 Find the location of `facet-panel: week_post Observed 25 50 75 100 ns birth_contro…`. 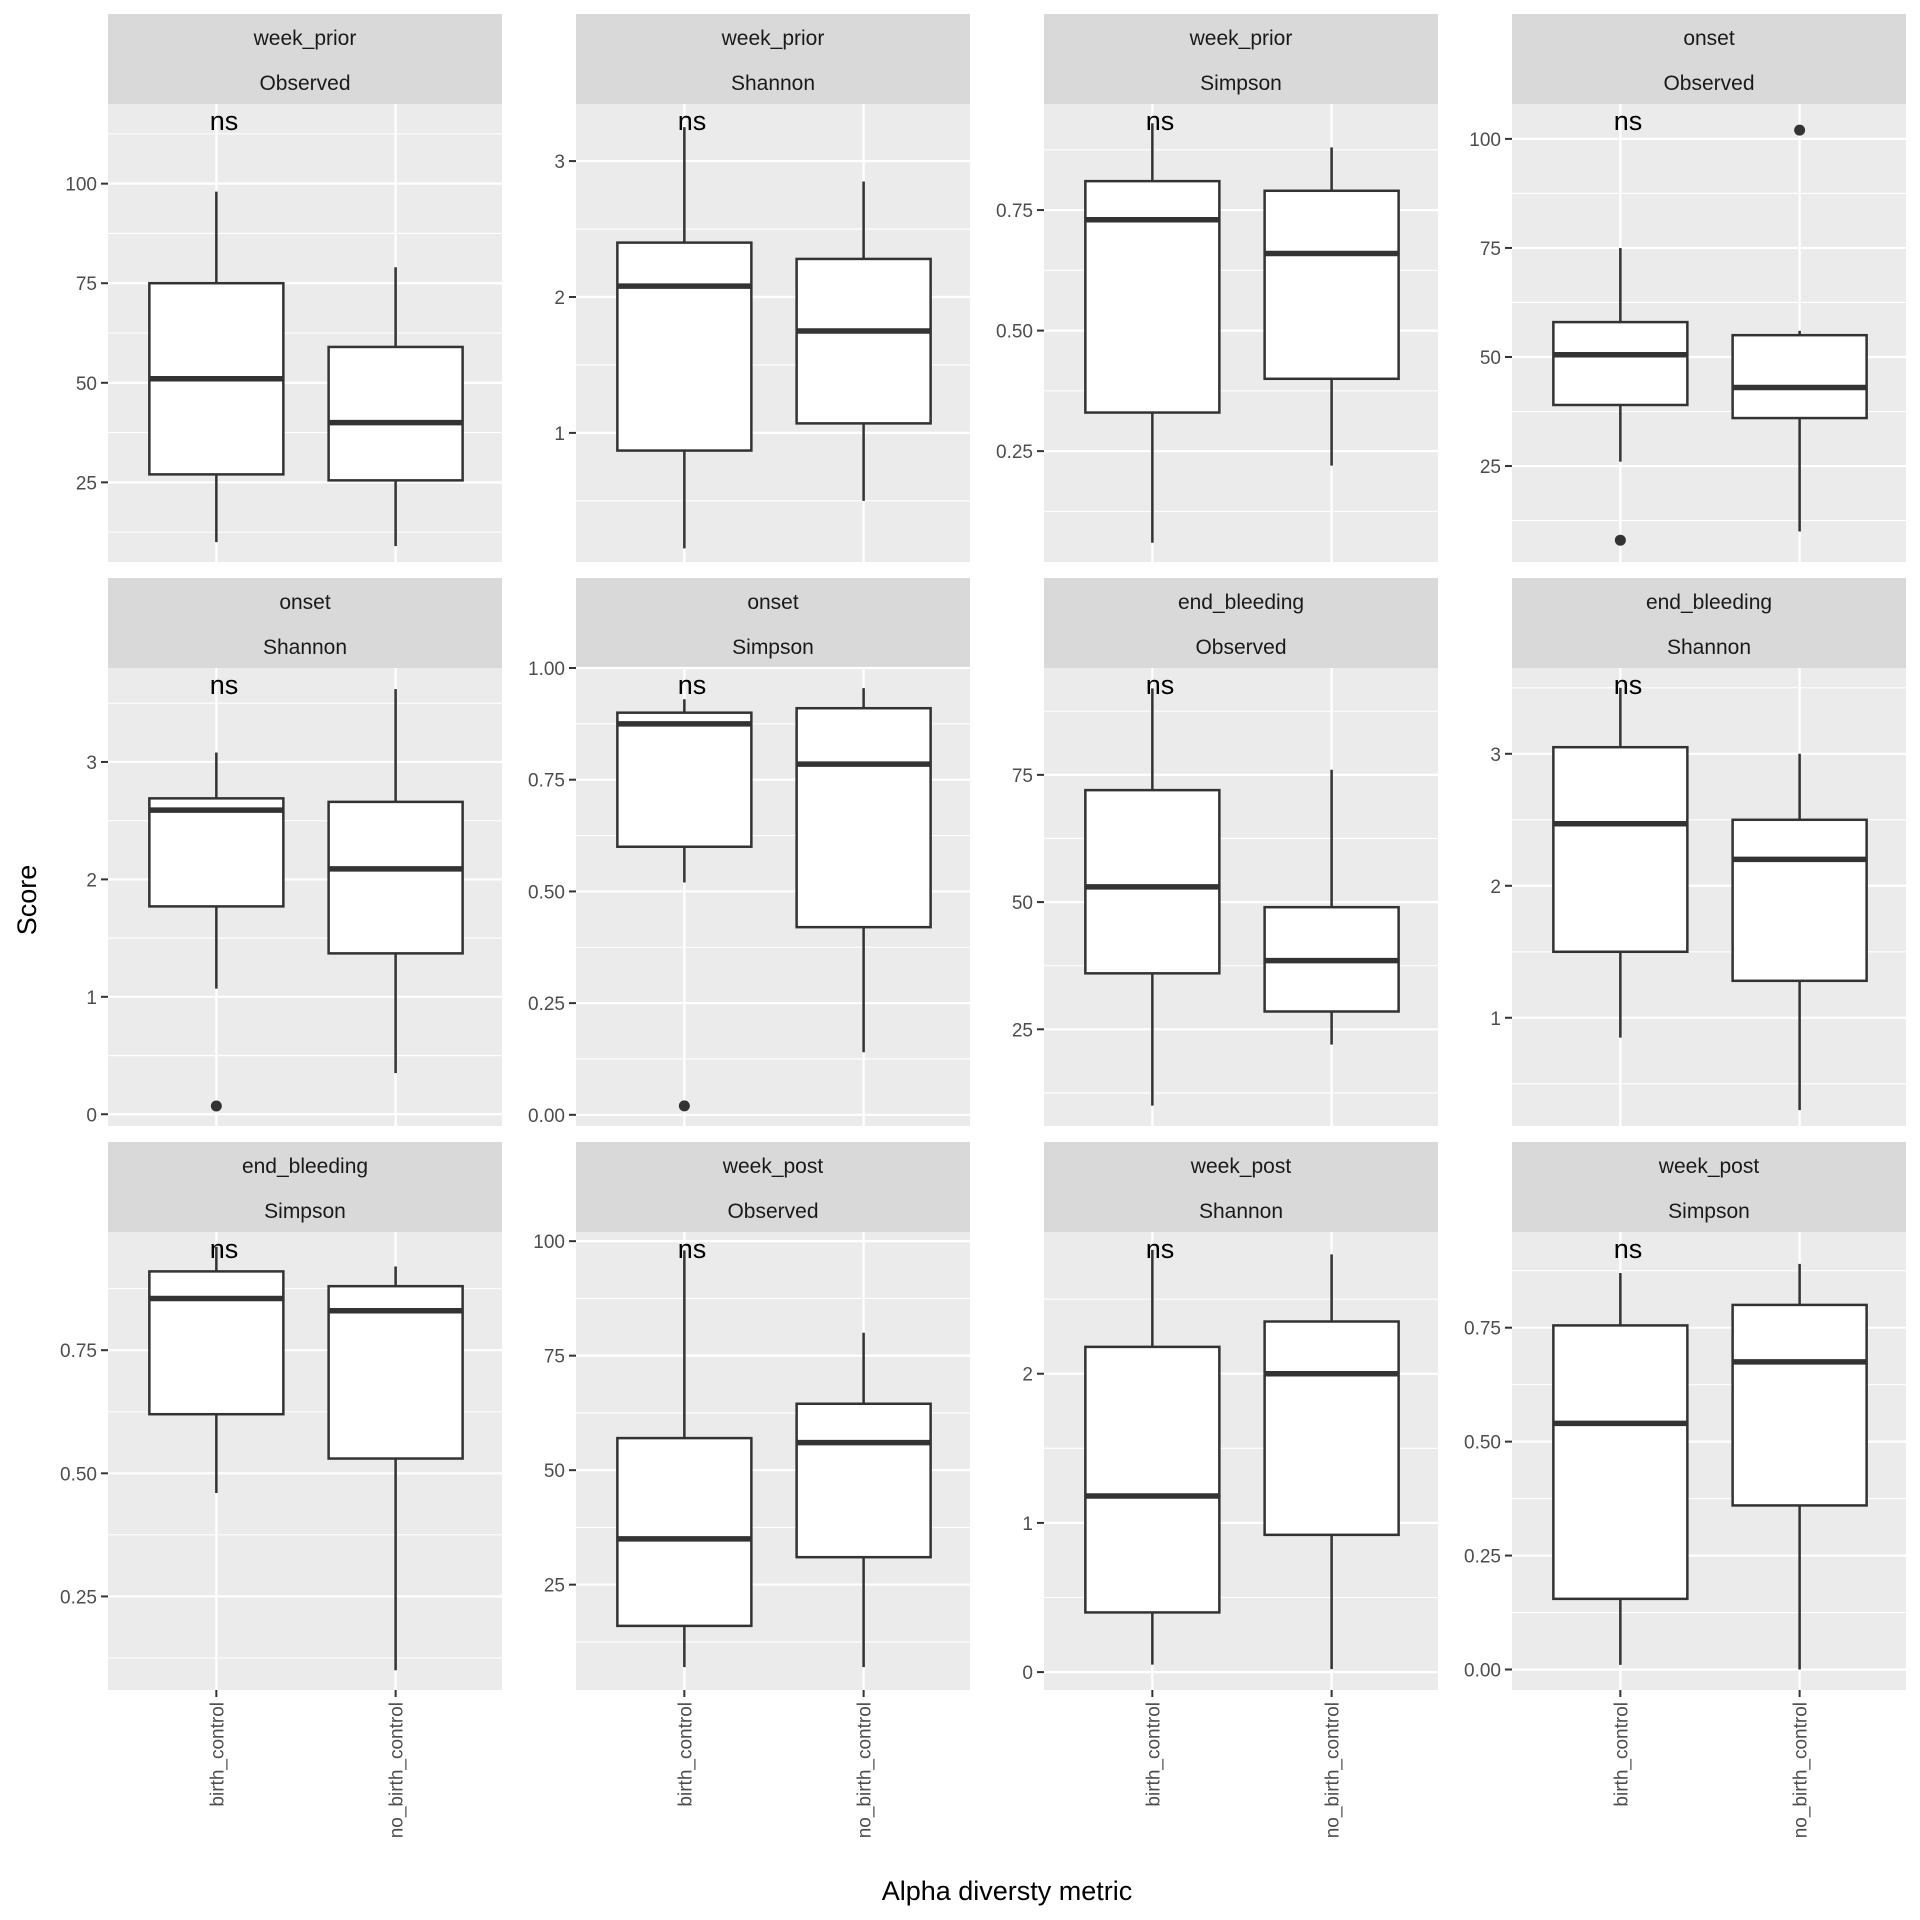

facet-panel: week_post Observed 25 50 75 100 ns birth_contro… is located at coordinates (751, 1490).